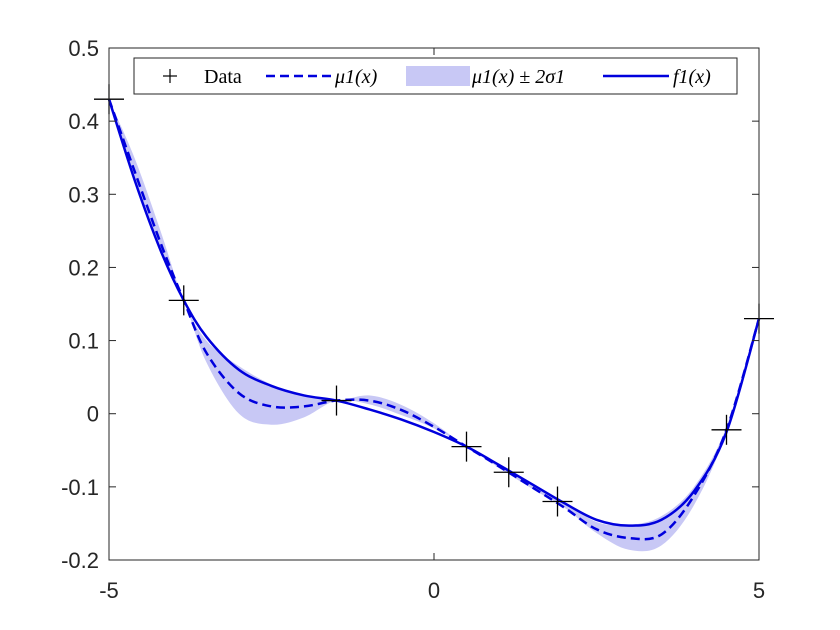 This screenshot has width=840, height=630. Describe the element at coordinates (223, 77) in the screenshot. I see `legend-label-data: Data` at that location.